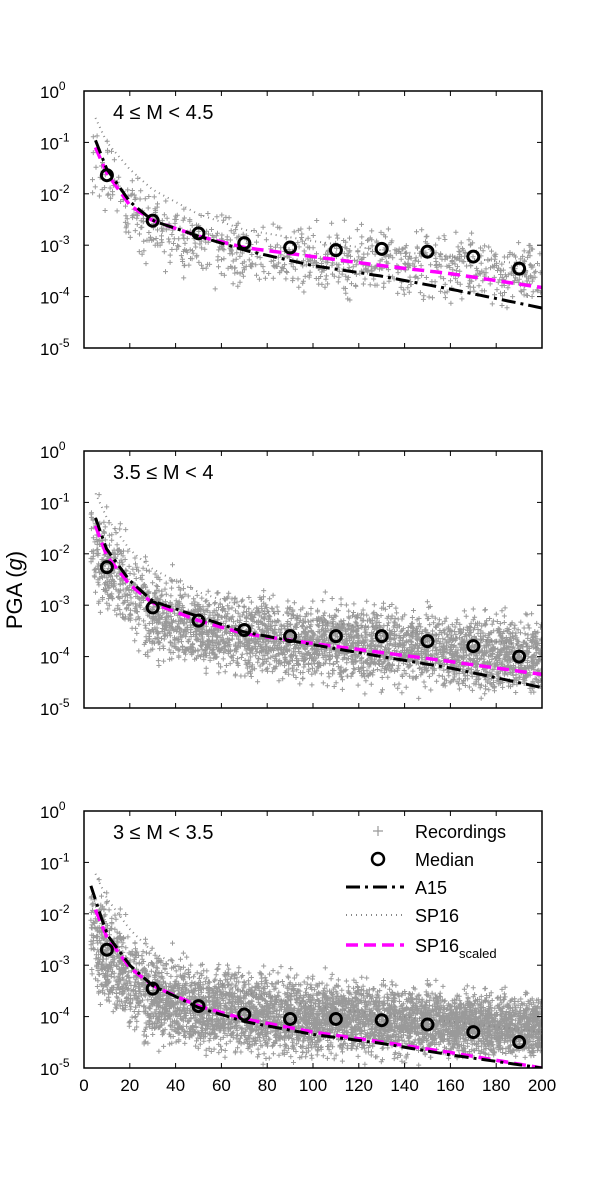  I want to click on x-tick-label: 180, so click(496, 1085).